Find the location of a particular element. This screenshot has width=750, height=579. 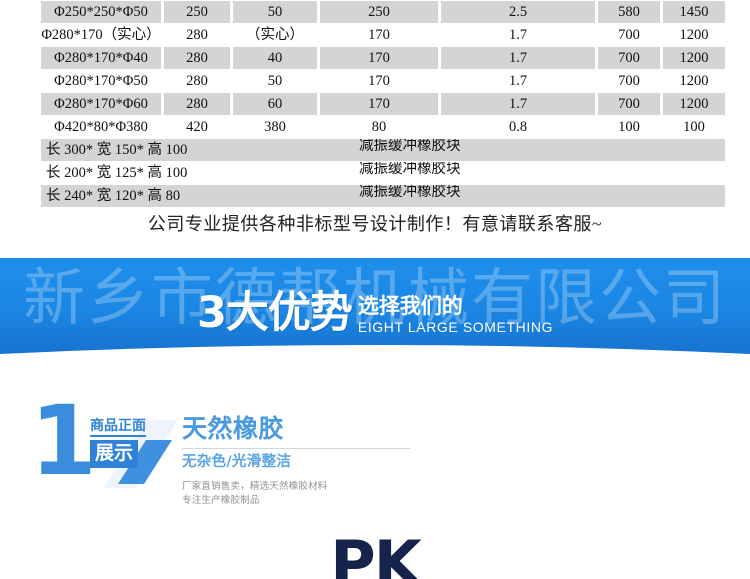

badge-bottom-label: 展示 is located at coordinates (114, 454).